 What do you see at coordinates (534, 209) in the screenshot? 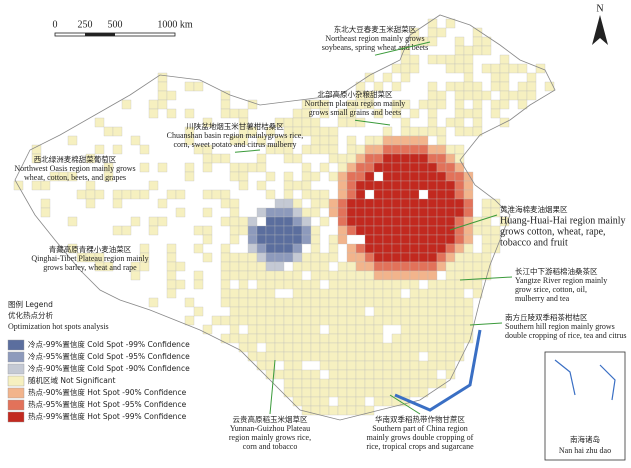
I see `region-name-zh: 黄淮海棉麦油烟果区` at bounding box center [534, 209].